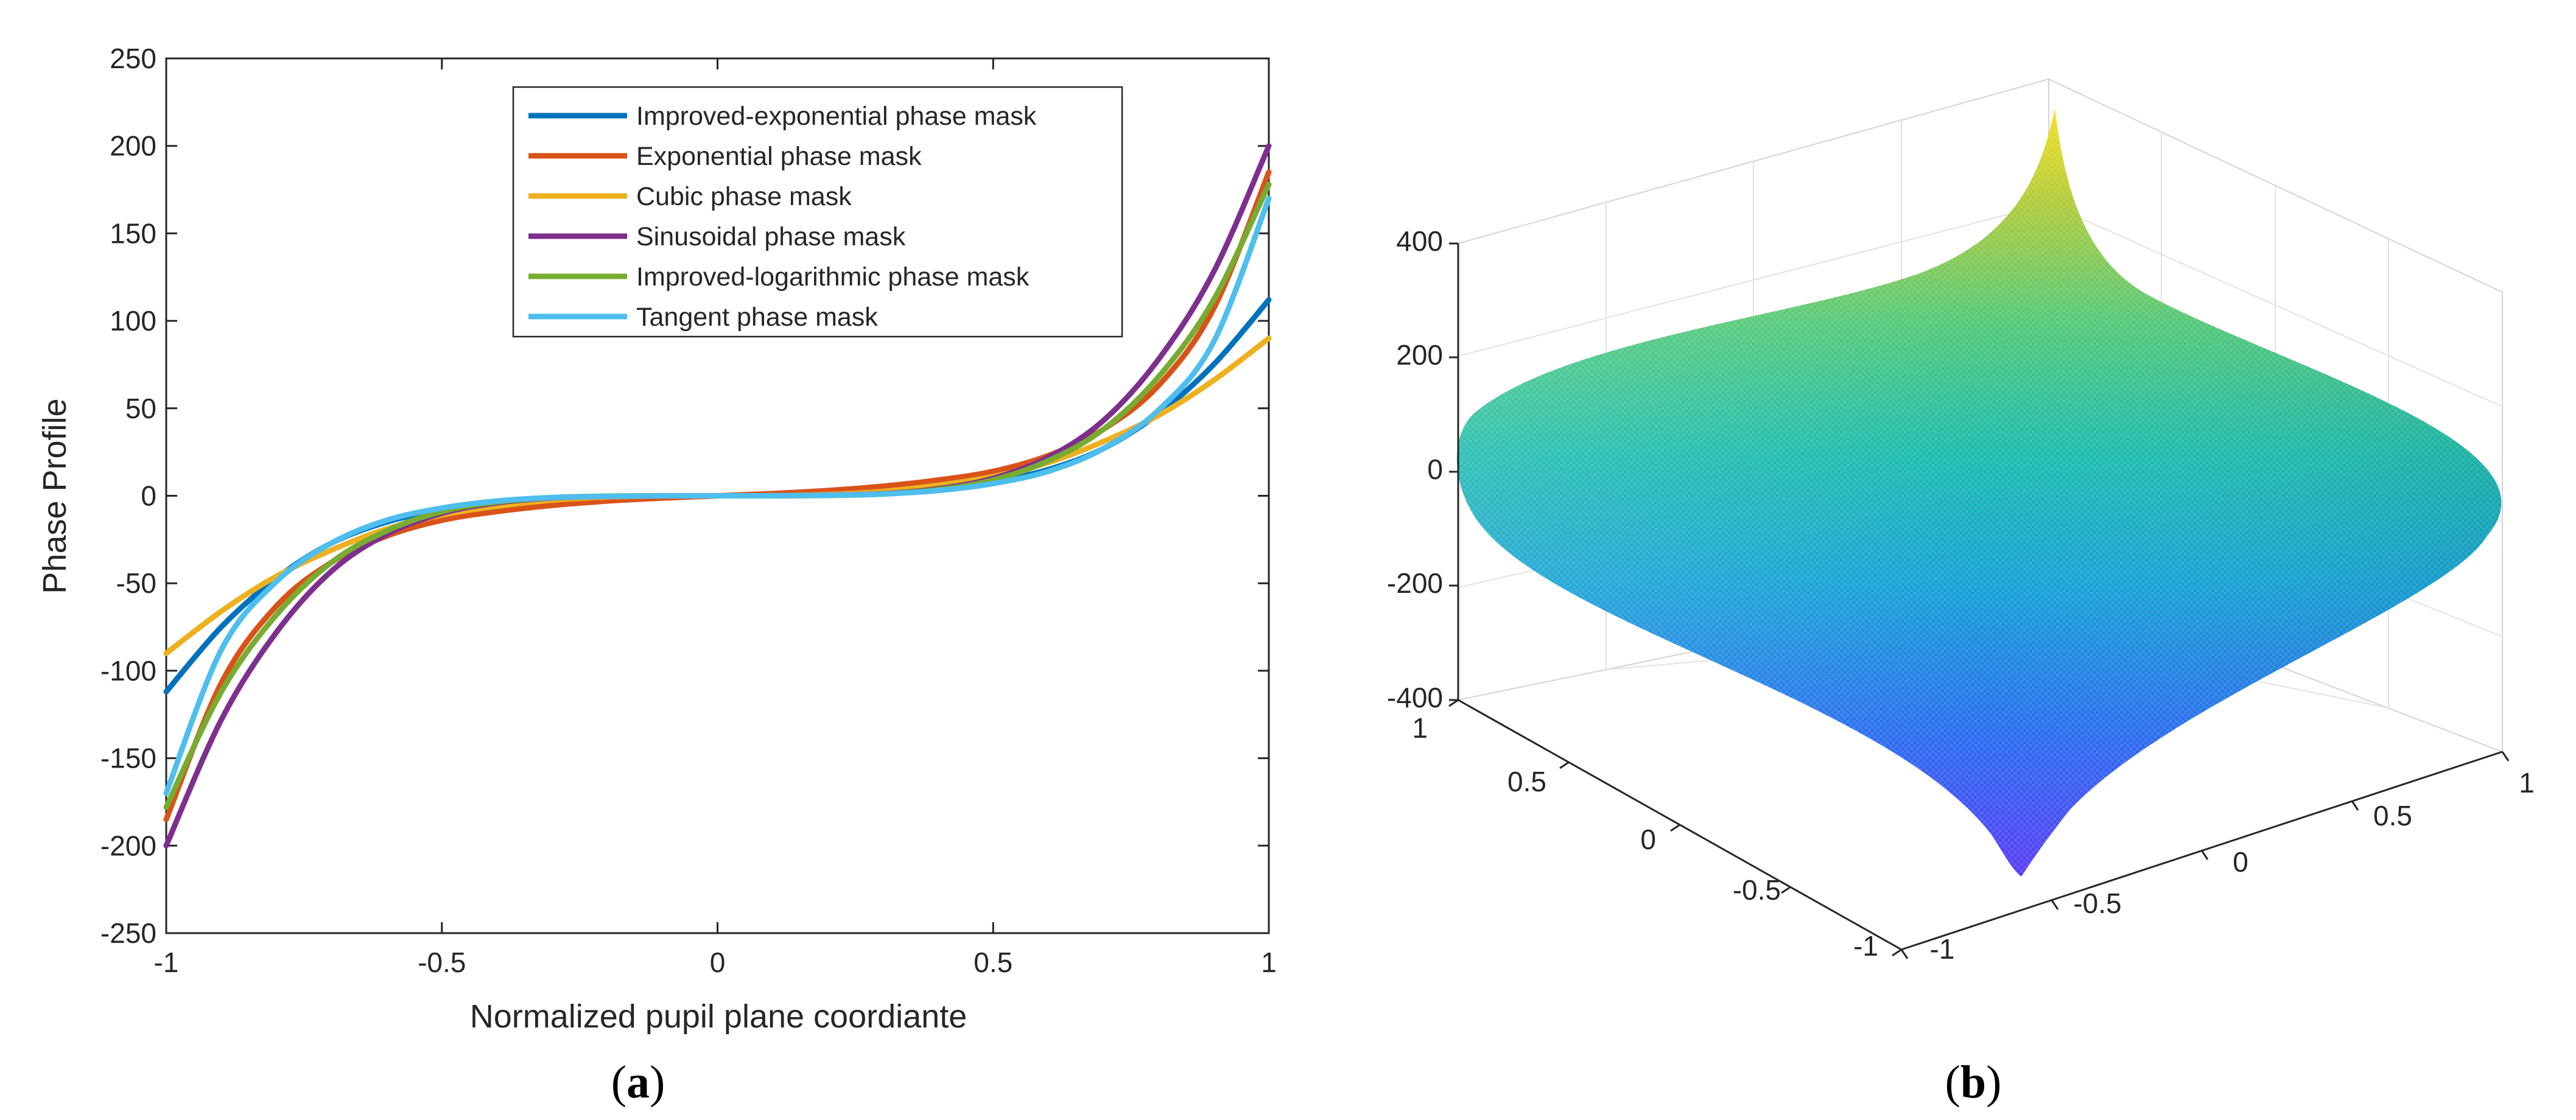 This screenshot has height=1120, width=2576. What do you see at coordinates (1419, 355) in the screenshot?
I see `z-tick-label: 200` at bounding box center [1419, 355].